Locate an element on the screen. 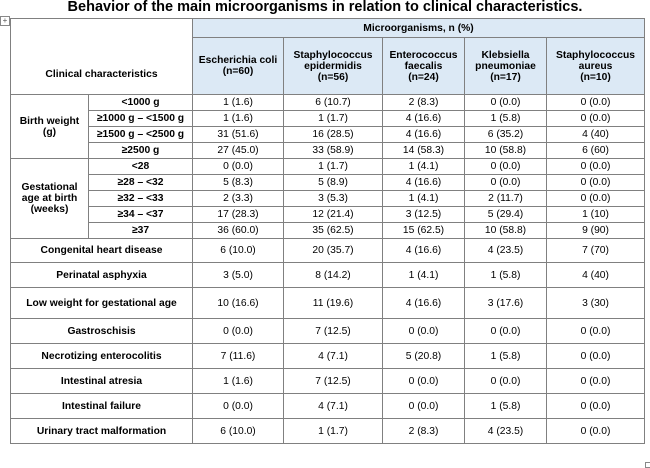 This screenshot has width=650, height=468. row-label: Low weight for gestational age is located at coordinates (101, 303).